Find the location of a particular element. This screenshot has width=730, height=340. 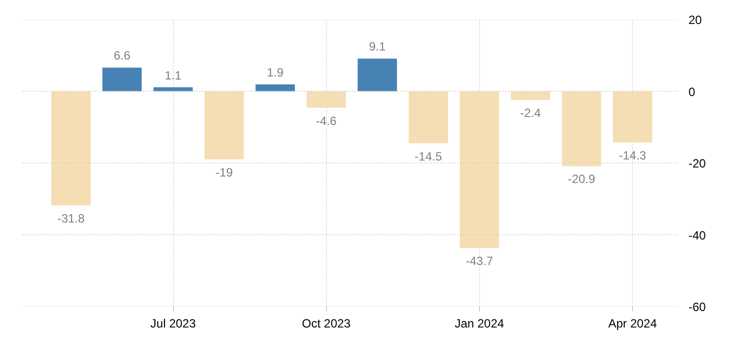

data-label: -20.9 is located at coordinates (582, 179).